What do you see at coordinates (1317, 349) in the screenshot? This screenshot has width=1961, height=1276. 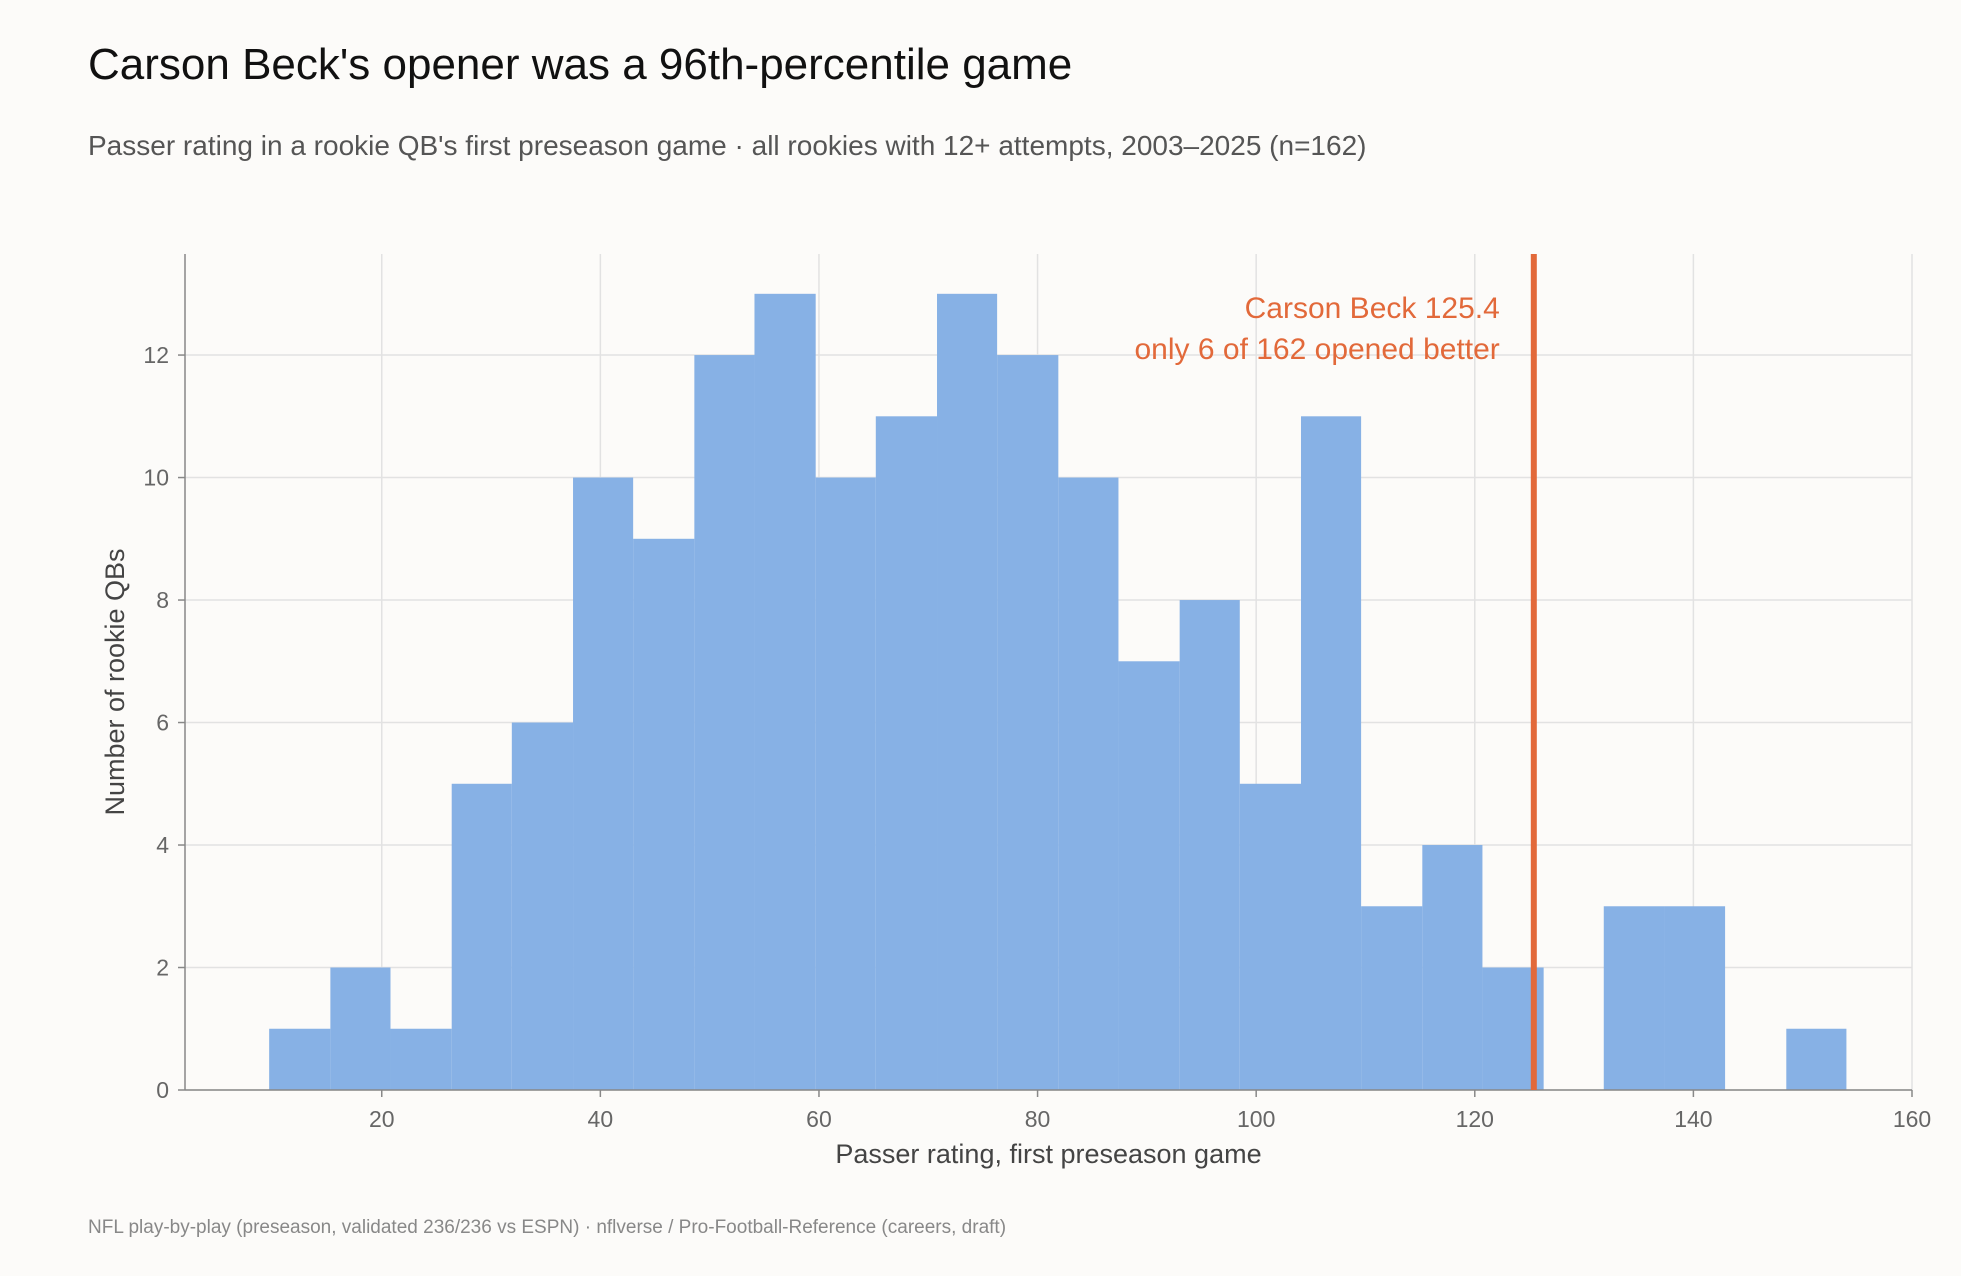 I see `highlight-label-rank: only 6 of 162 opened better` at bounding box center [1317, 349].